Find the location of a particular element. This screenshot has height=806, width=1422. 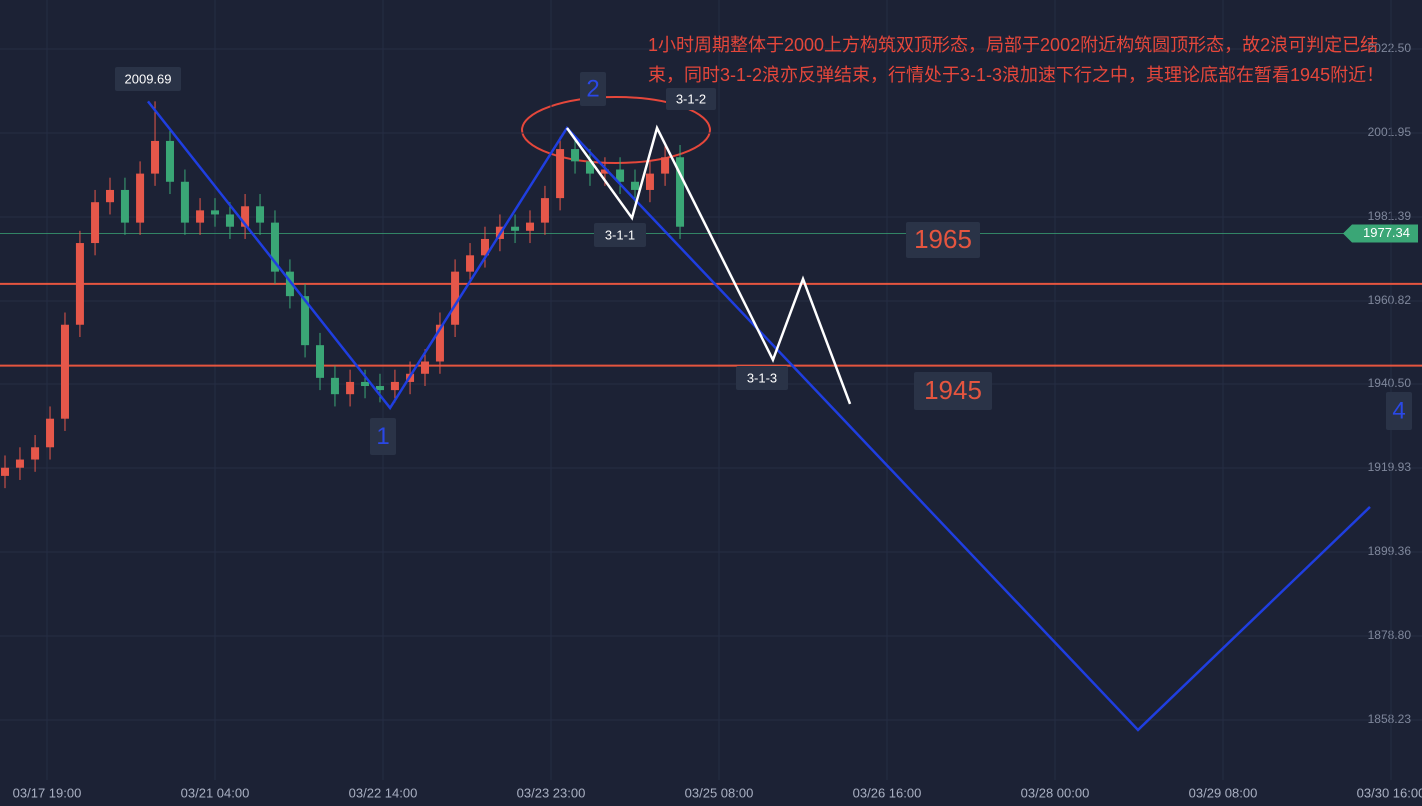

x-tick-label: 03/22 14:00 is located at coordinates (383, 792).